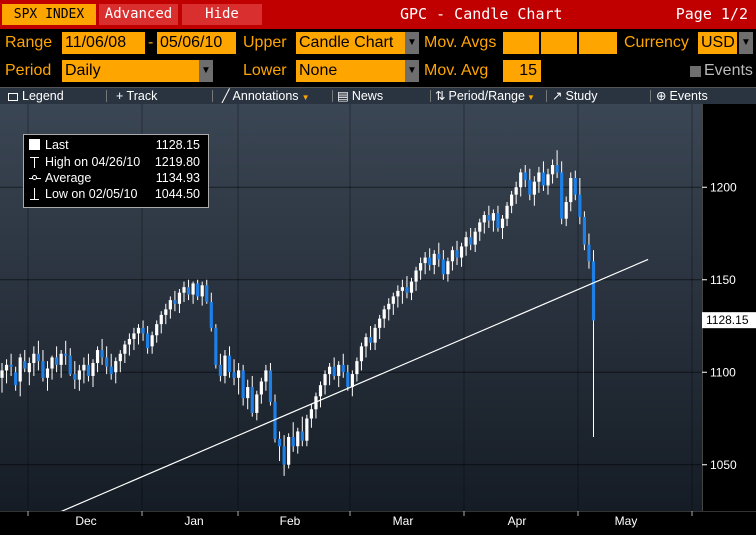 This screenshot has height=535, width=756. Describe the element at coordinates (265, 42) in the screenshot. I see `upper-label: Upper` at that location.